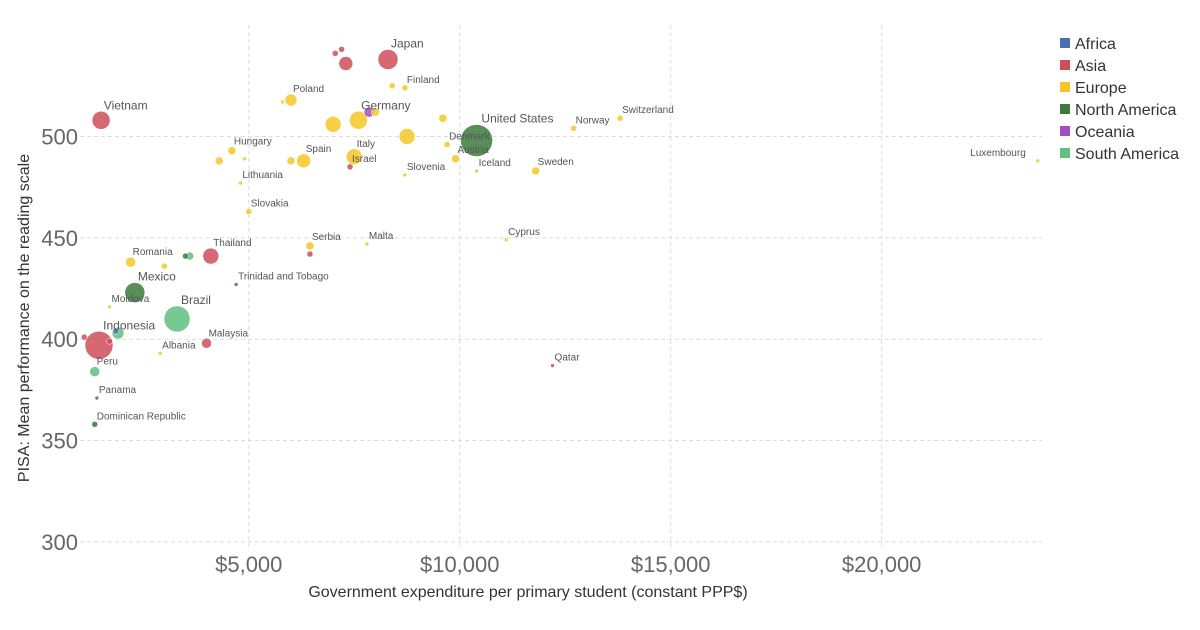  I want to click on y-tick-label: 450, so click(59, 238).